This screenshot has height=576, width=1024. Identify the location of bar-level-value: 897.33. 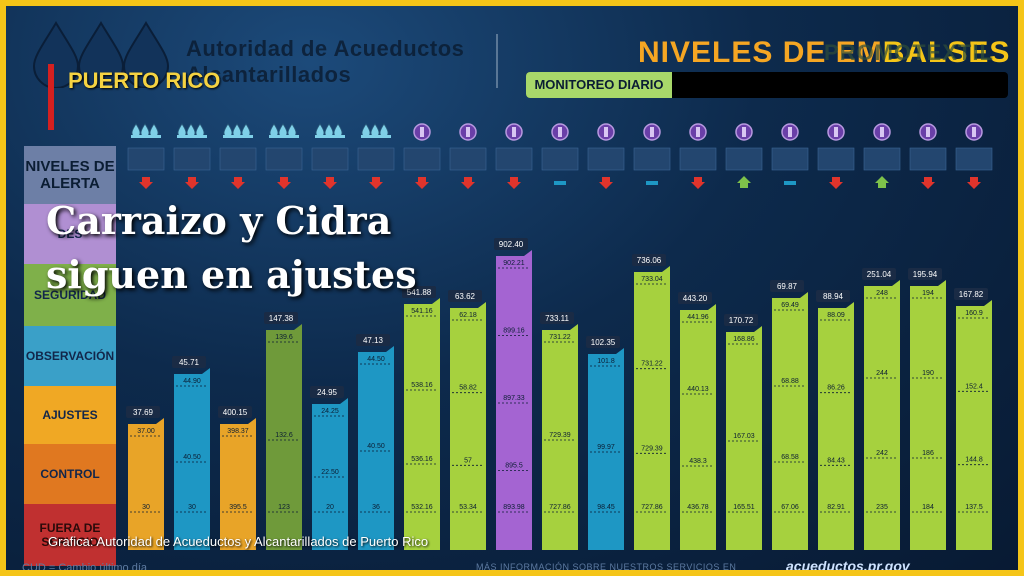
(514, 398).